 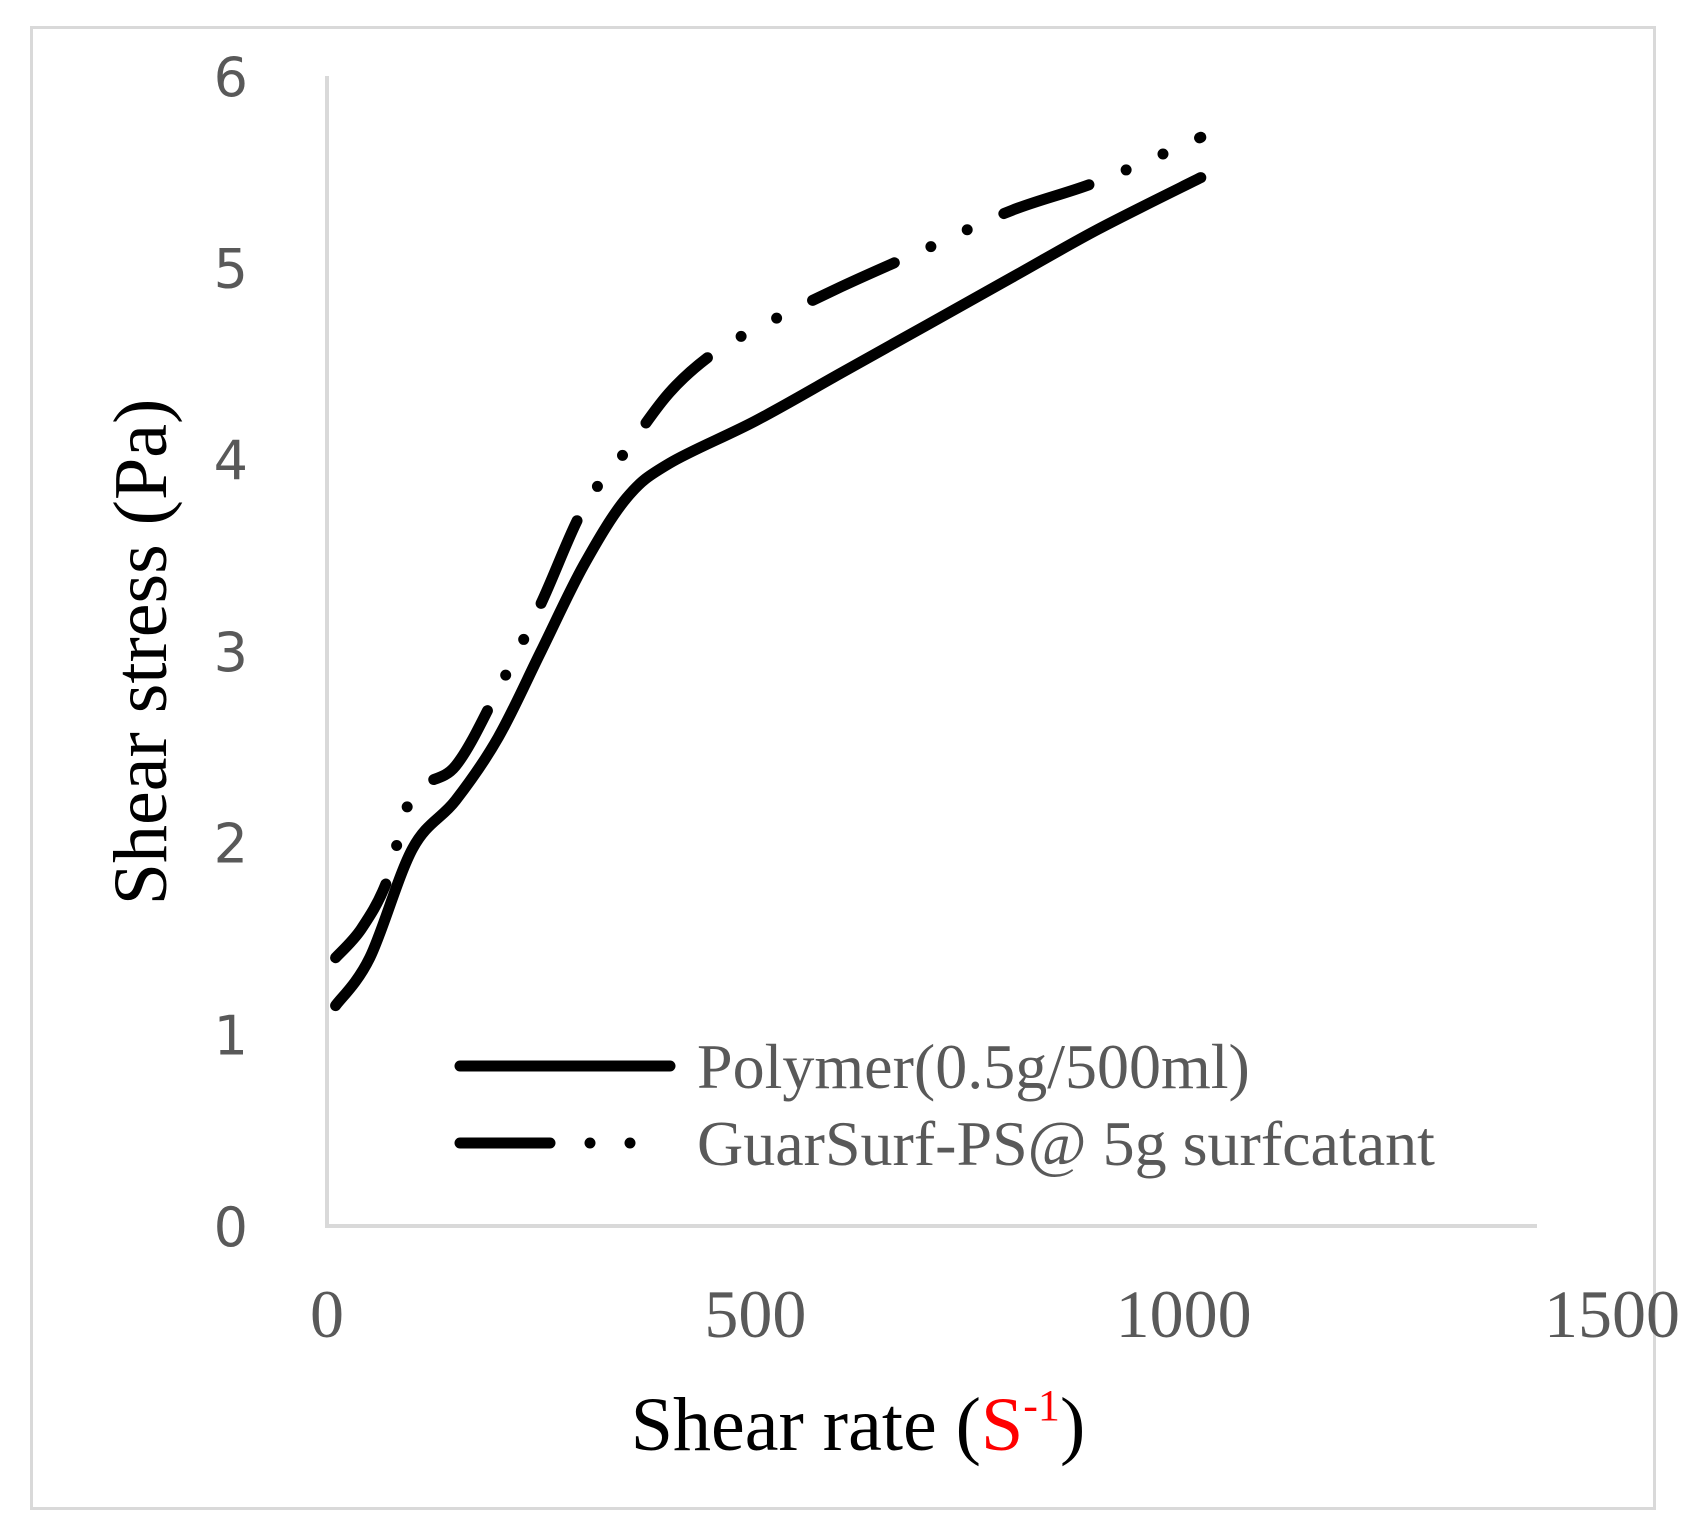 I want to click on x-tick-labels: 0 500 1000 1500, so click(x=995, y=1314).